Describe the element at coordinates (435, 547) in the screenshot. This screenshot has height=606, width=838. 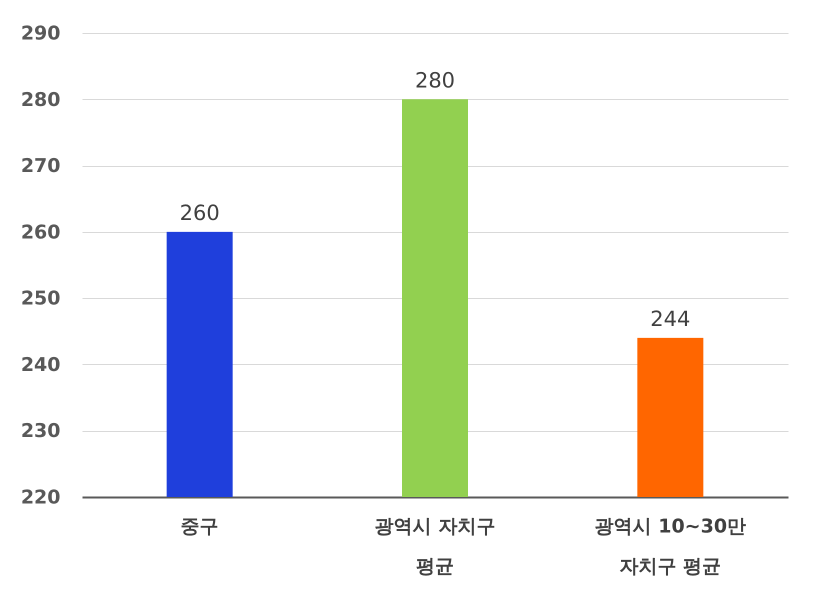
I see `x-tick-label: 광역시 자치구 평균` at that location.